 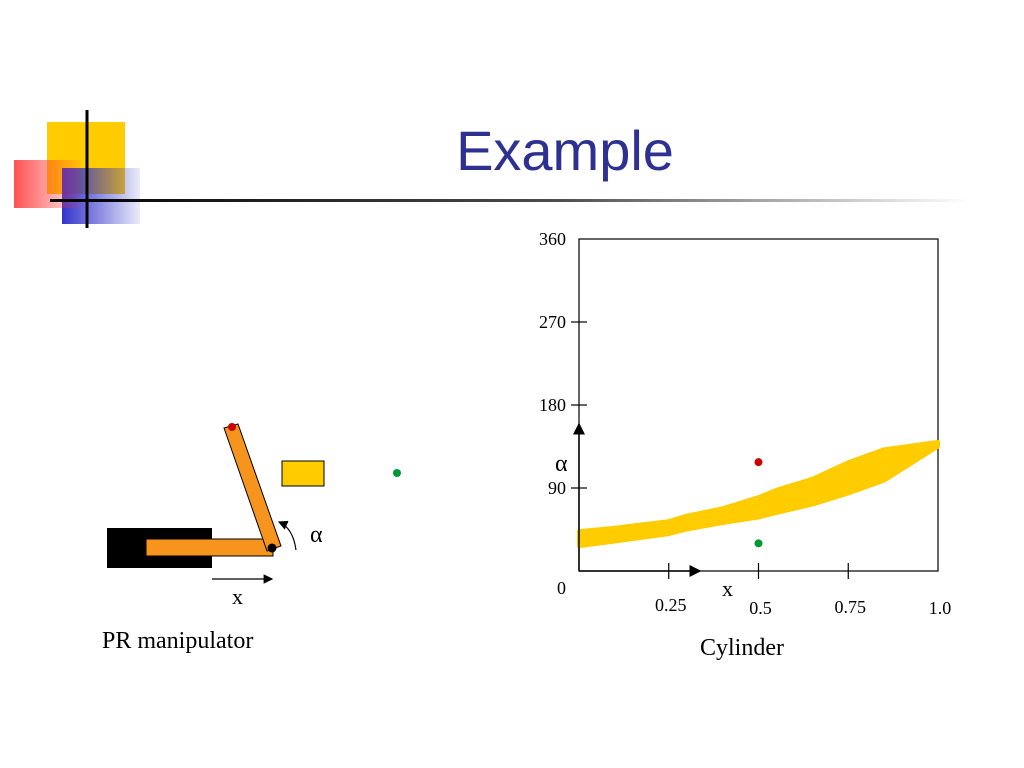 I want to click on chart-alpha-label: α, so click(x=561, y=464).